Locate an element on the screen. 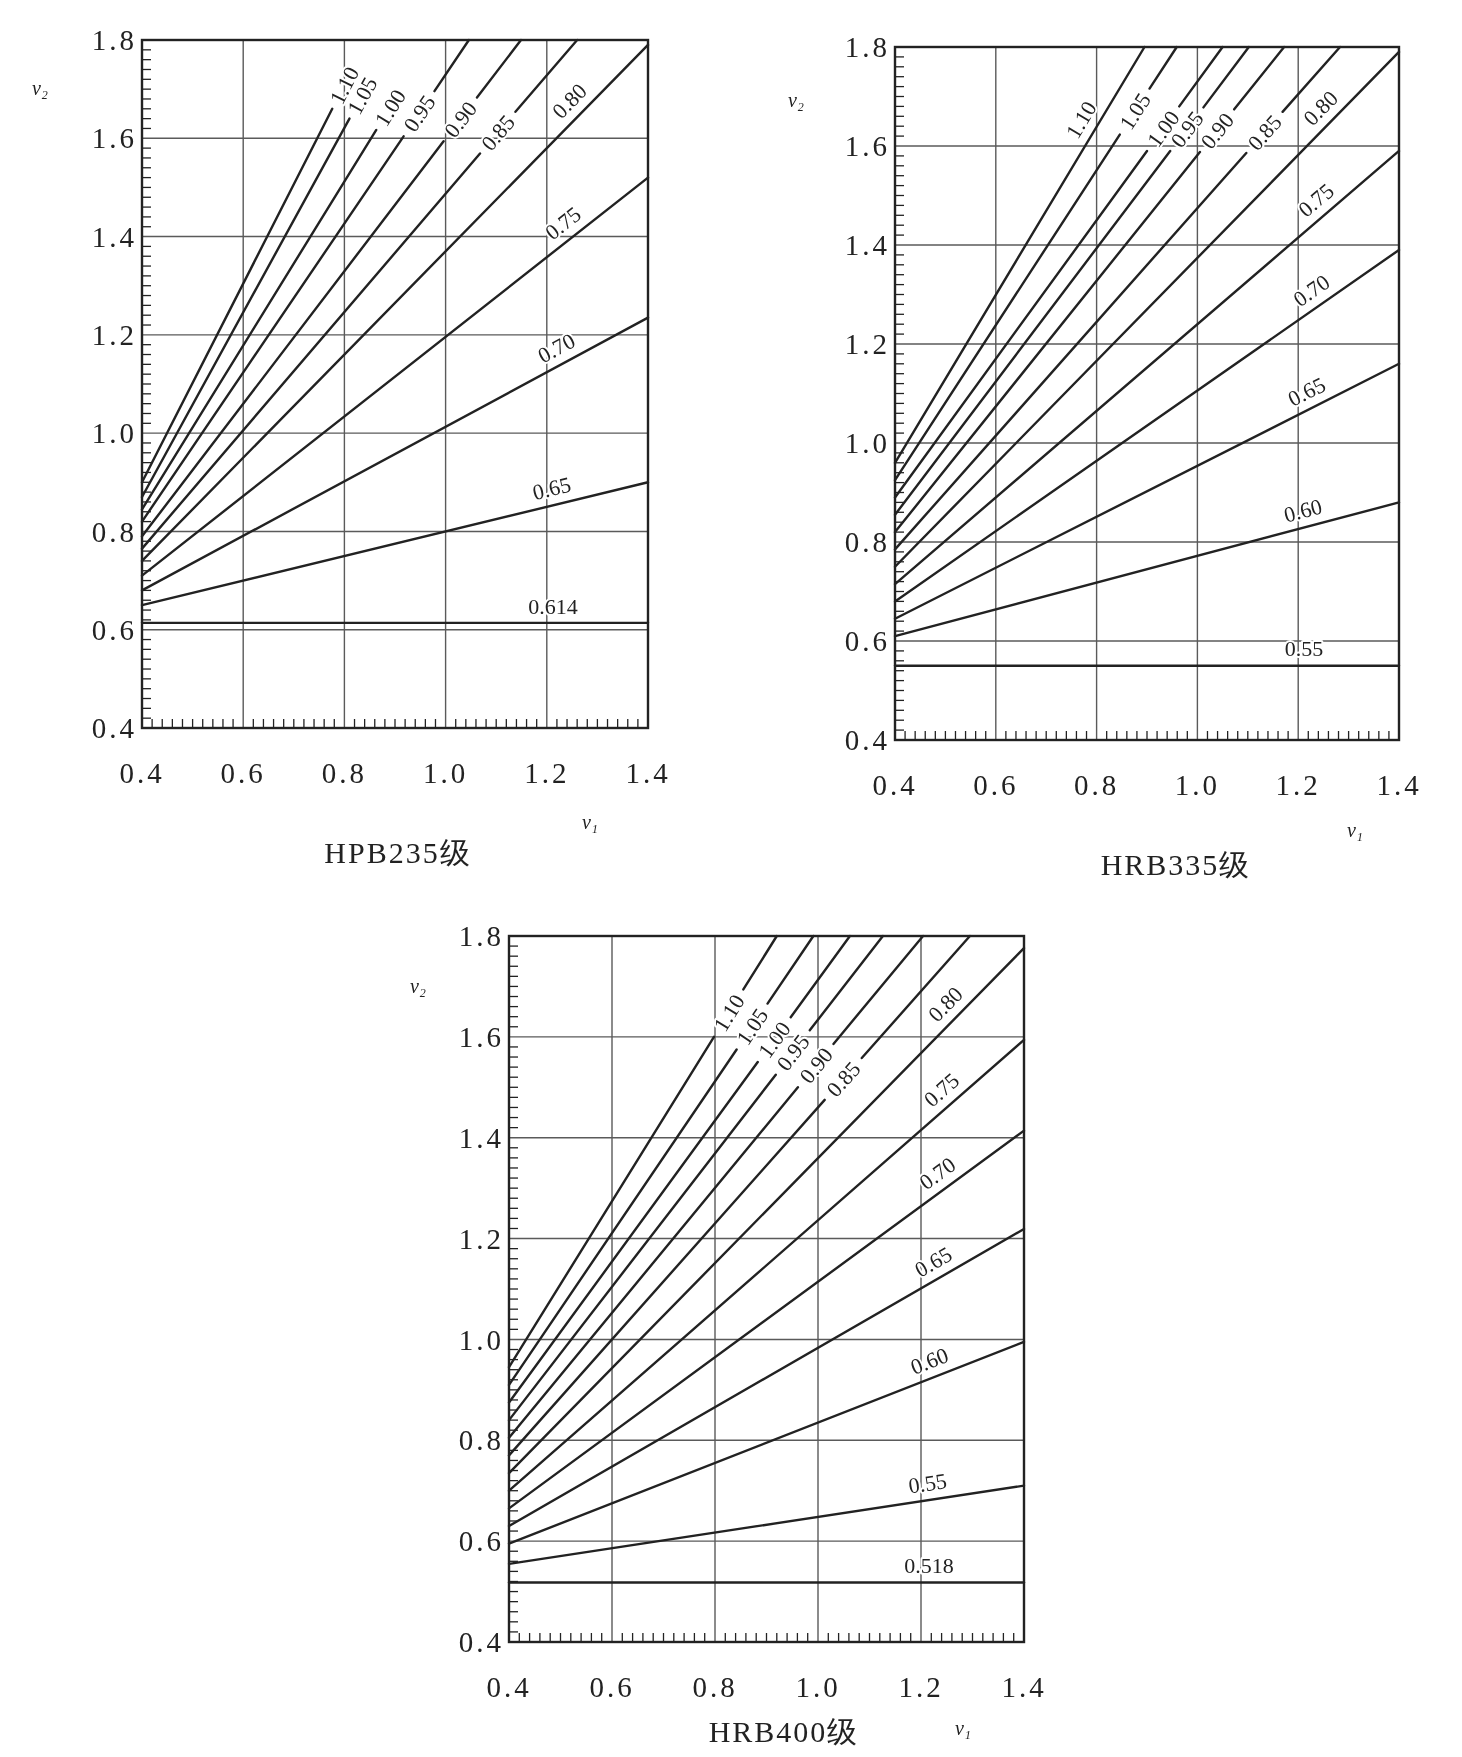 The width and height of the screenshot is (1462, 1757). text: HPB235级 is located at coordinates (398, 852).